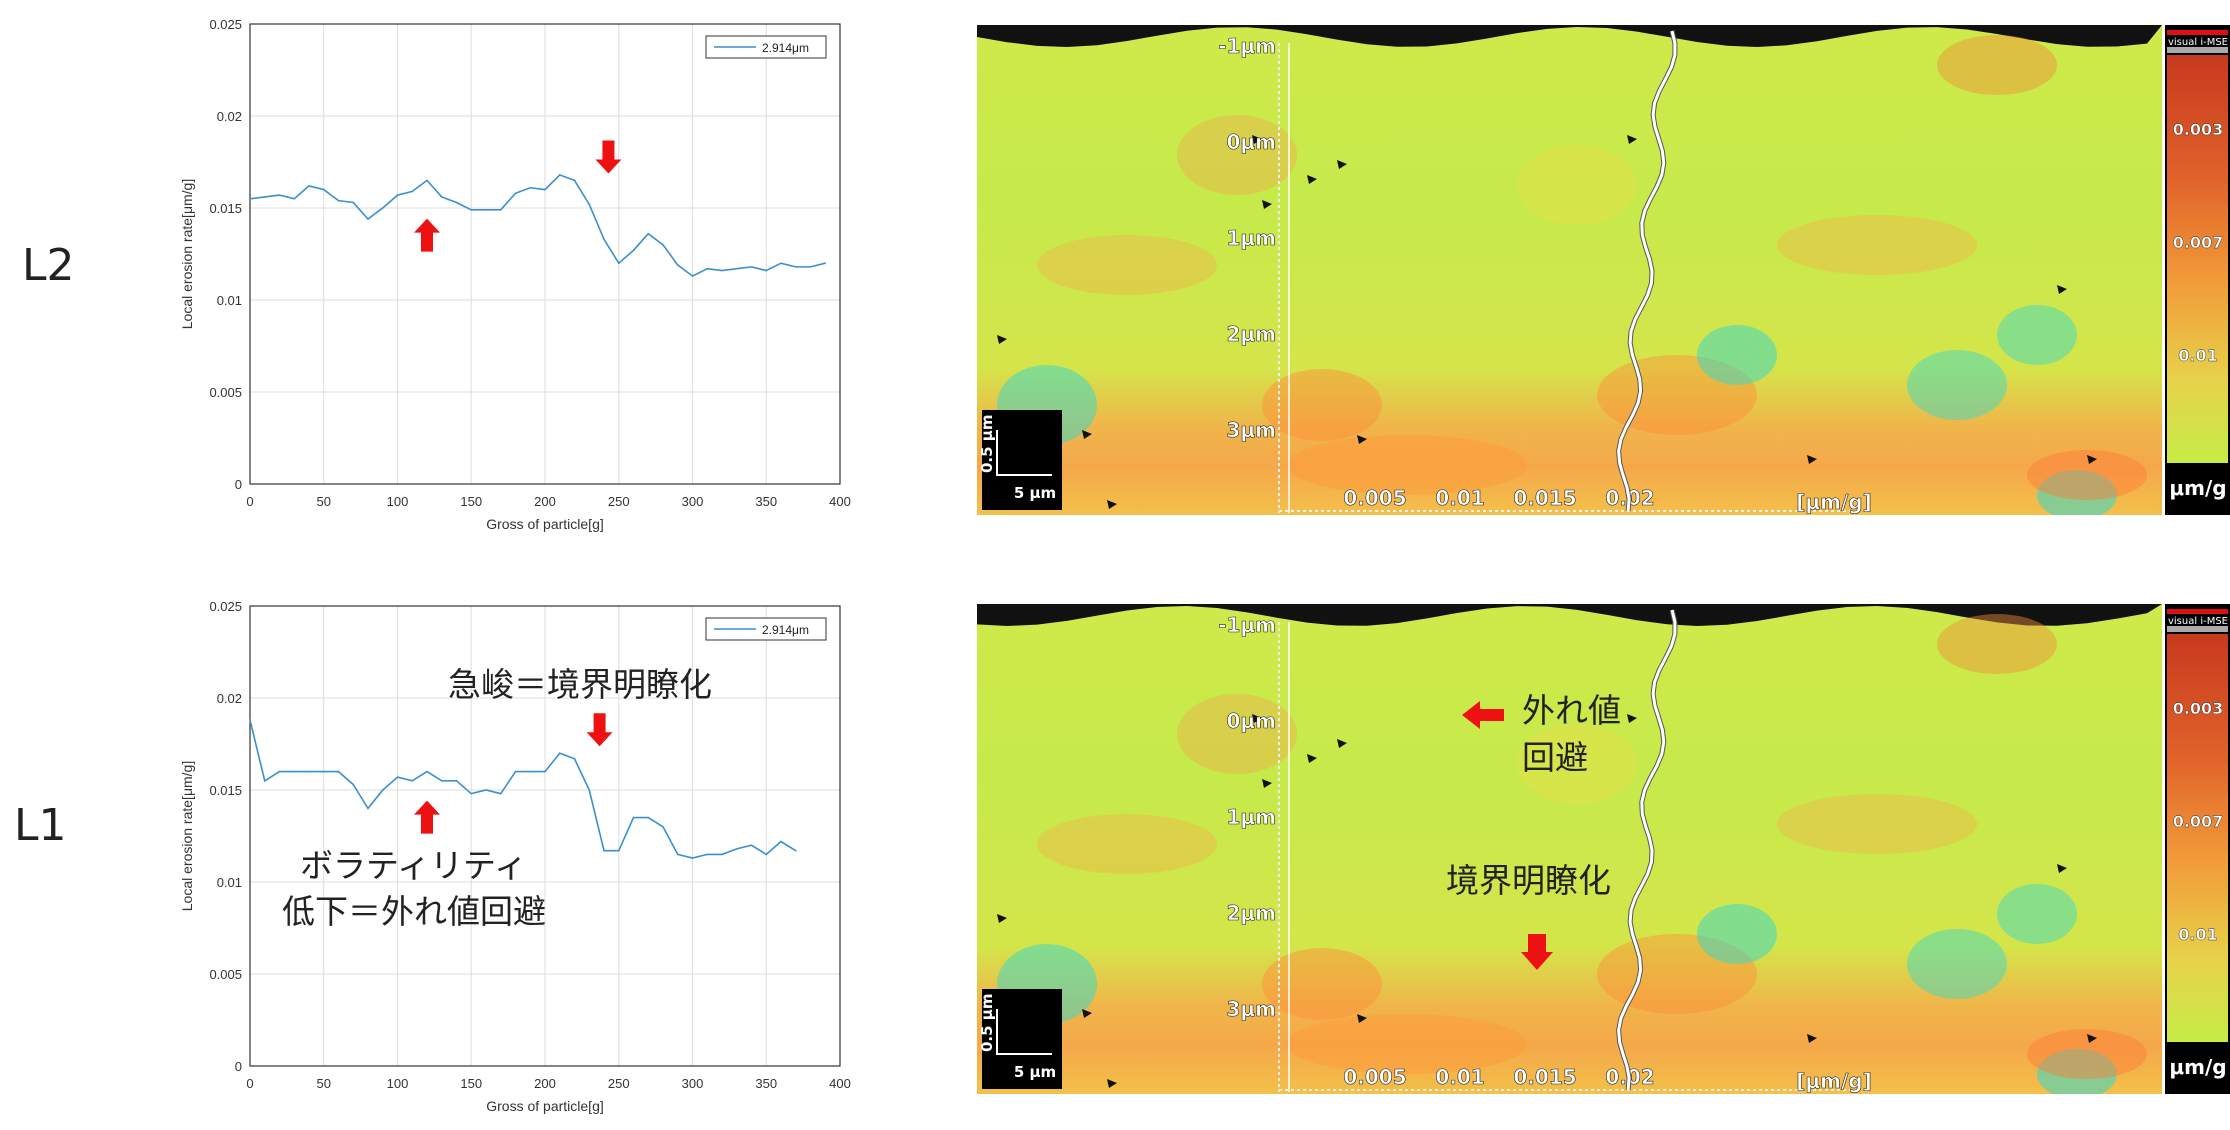  Describe the element at coordinates (2198, 42) in the screenshot. I see `colorbar-title: visual i-MSE` at that location.